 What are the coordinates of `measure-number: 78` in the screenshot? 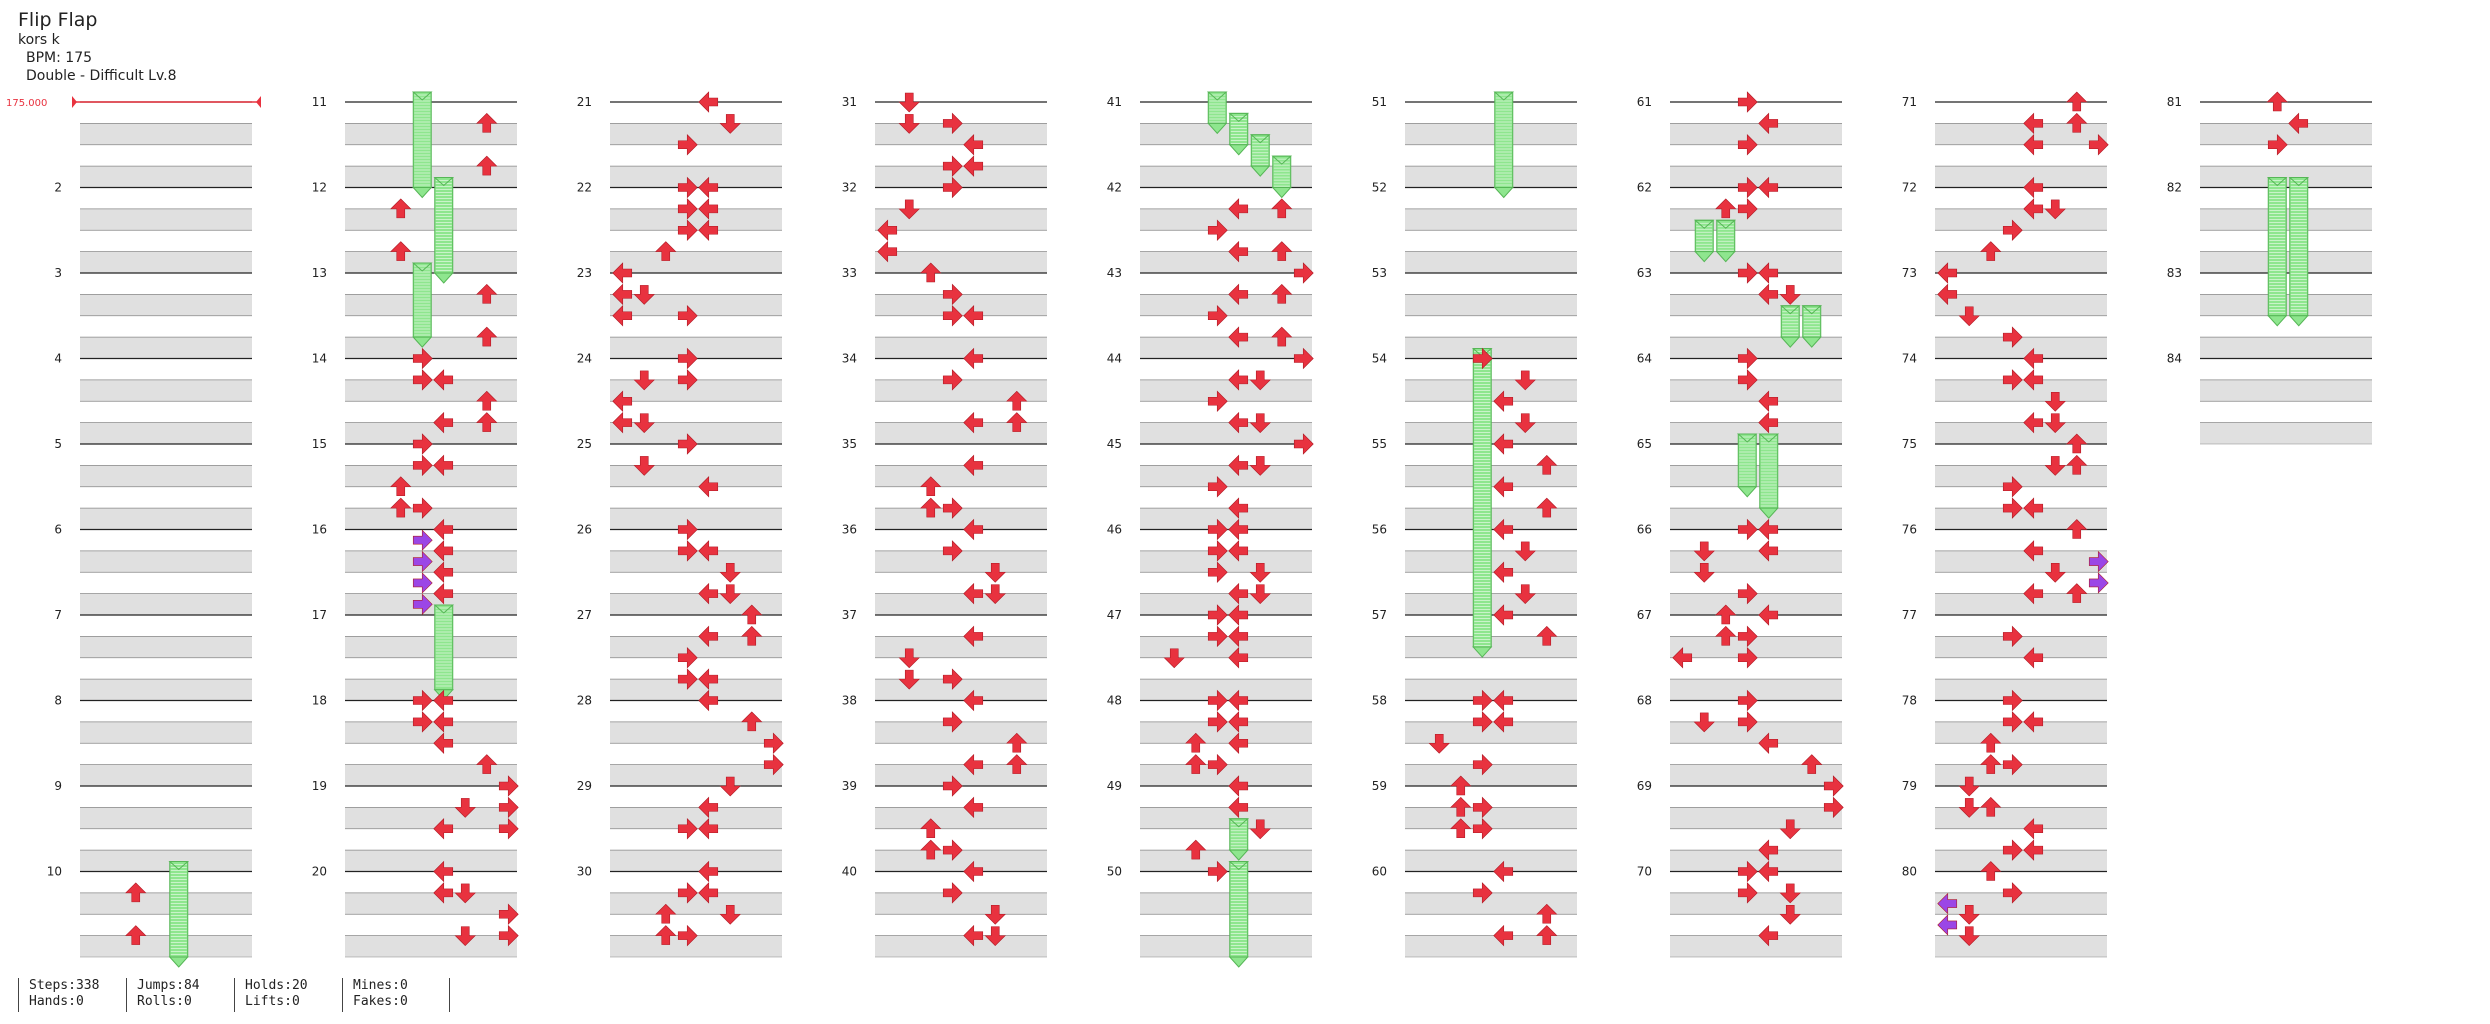 It's located at (1909, 701).